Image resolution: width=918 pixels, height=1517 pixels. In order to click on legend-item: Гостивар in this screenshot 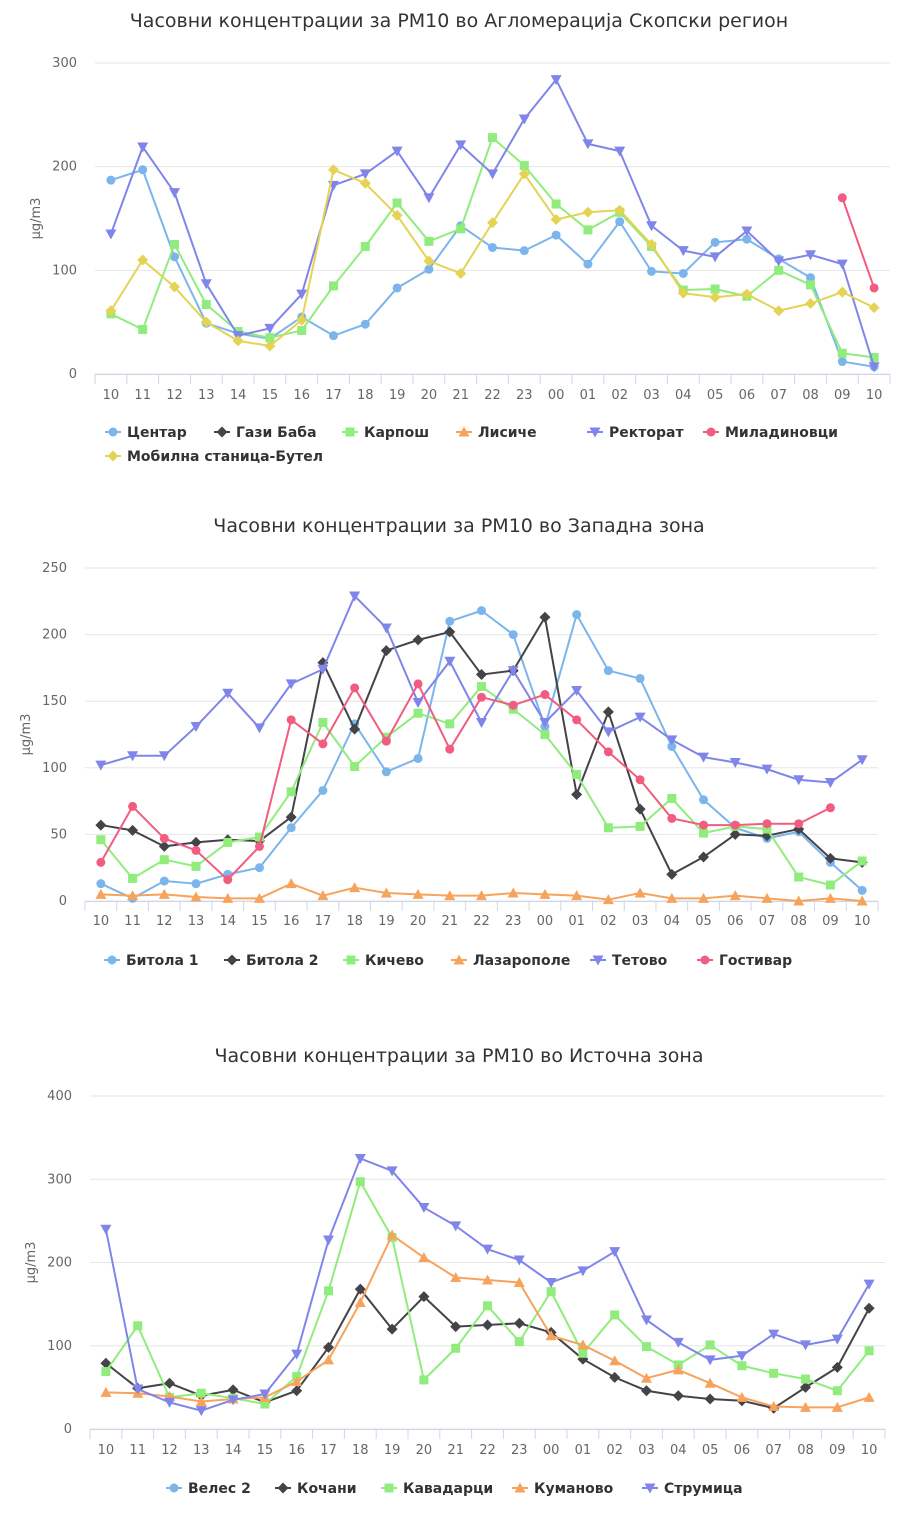, I will do `click(744, 961)`.